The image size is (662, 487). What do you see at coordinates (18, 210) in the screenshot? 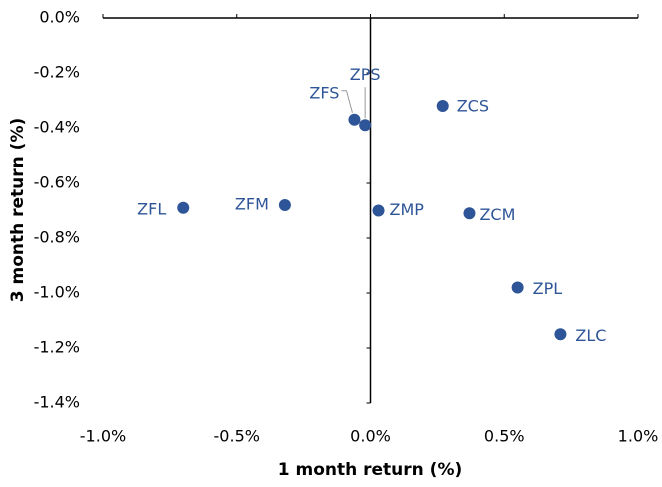
I see `y-axis-title: 3 month return (%)` at bounding box center [18, 210].